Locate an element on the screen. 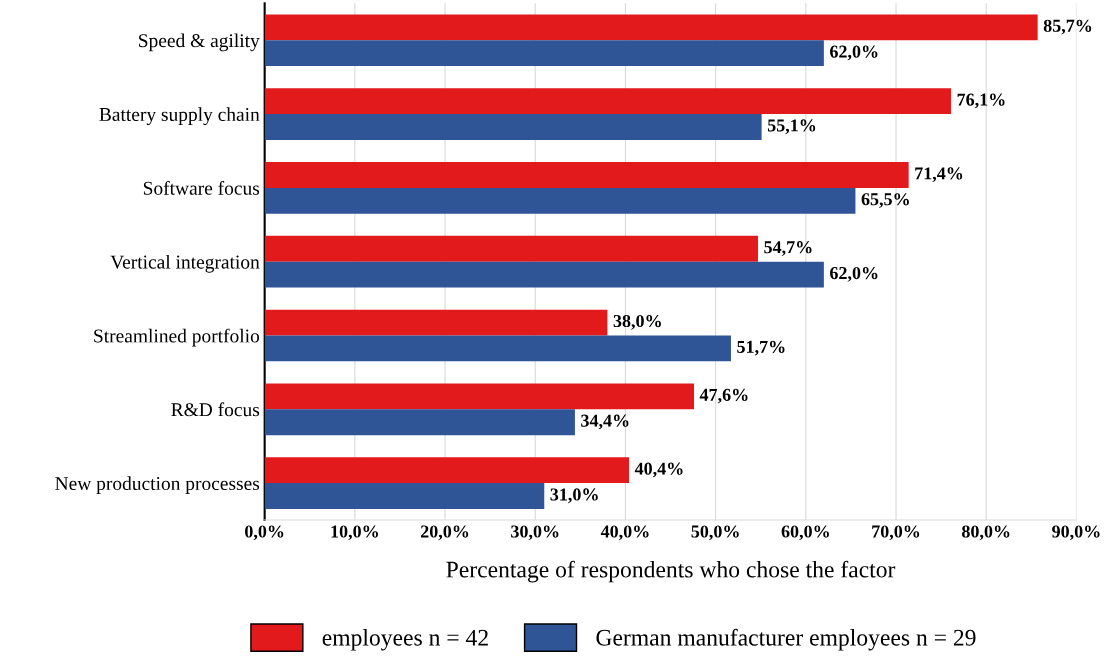 Image resolution: width=1112 pixels, height=671 pixels. x-tick-label: 30,0% is located at coordinates (535, 533).